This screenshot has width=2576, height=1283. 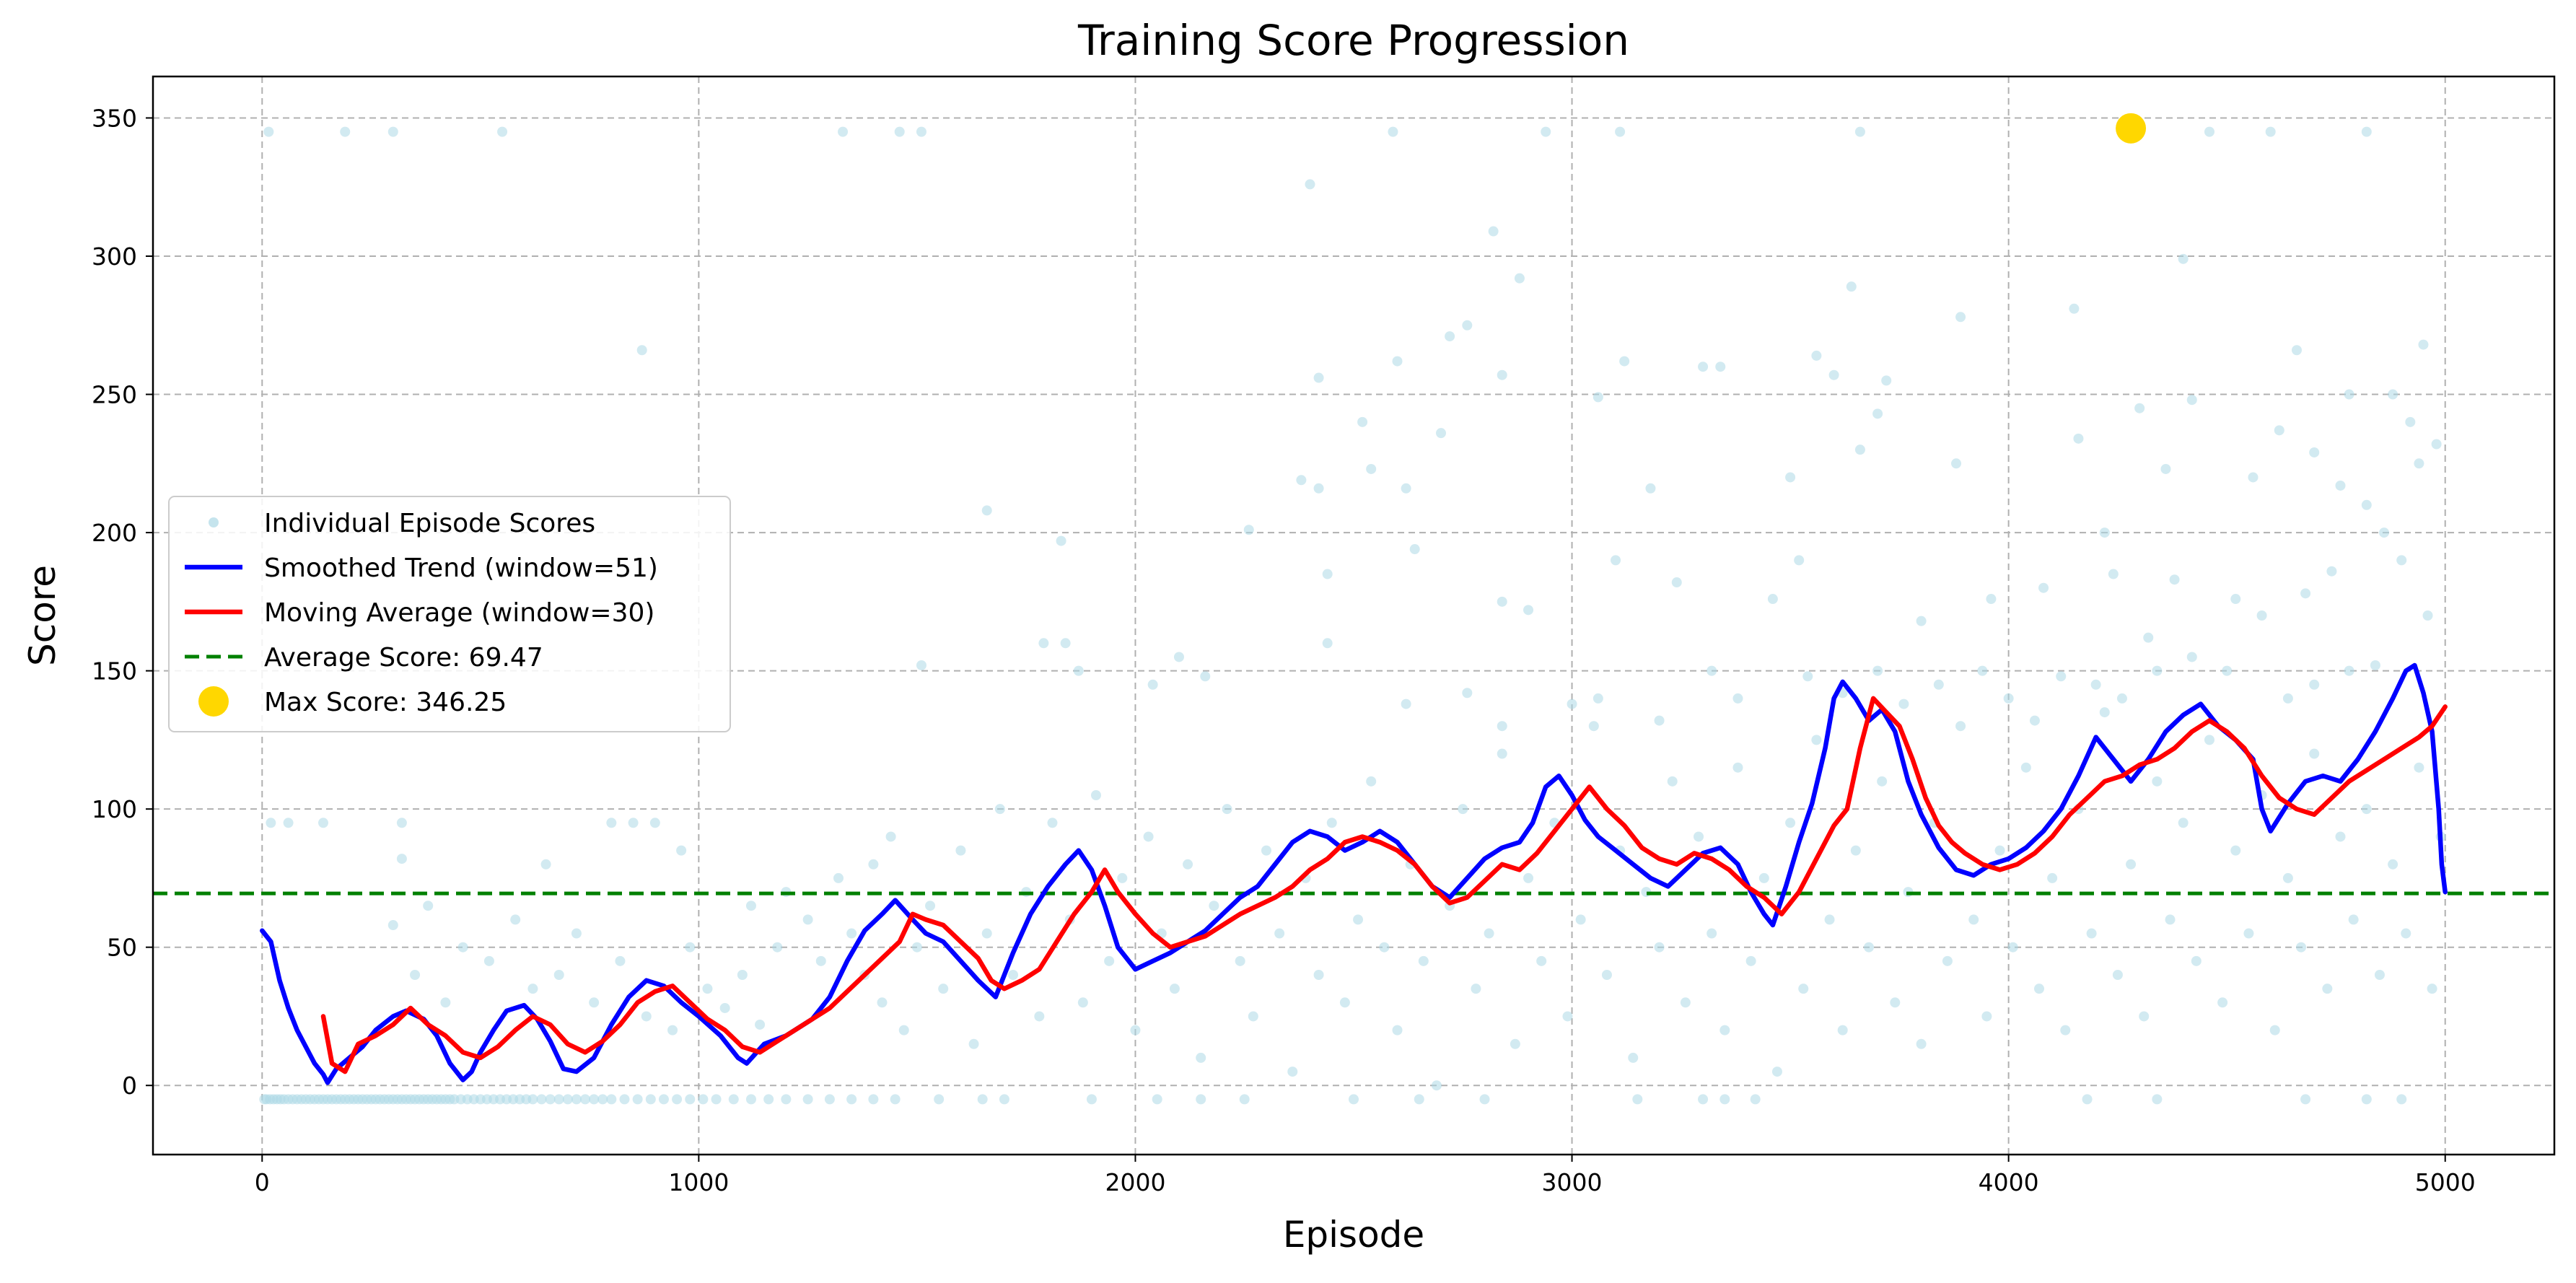 I want to click on legend-box, so click(x=449, y=614).